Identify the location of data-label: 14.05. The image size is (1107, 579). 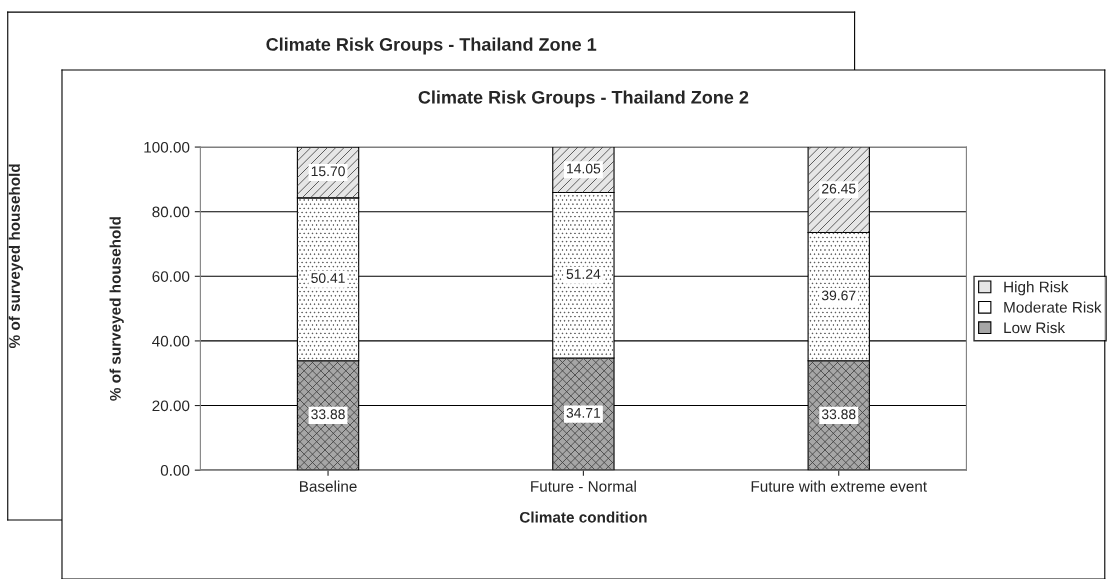
(584, 168).